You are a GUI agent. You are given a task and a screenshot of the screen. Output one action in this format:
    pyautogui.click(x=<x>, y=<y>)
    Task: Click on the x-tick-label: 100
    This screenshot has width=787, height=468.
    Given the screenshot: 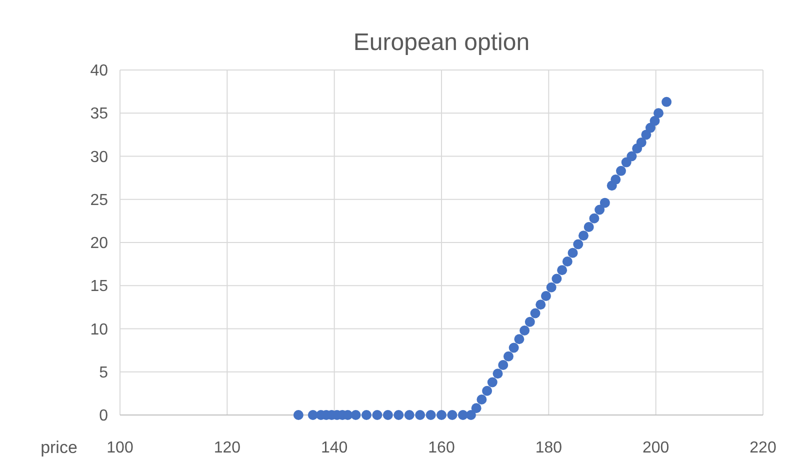 What is the action you would take?
    pyautogui.click(x=120, y=448)
    